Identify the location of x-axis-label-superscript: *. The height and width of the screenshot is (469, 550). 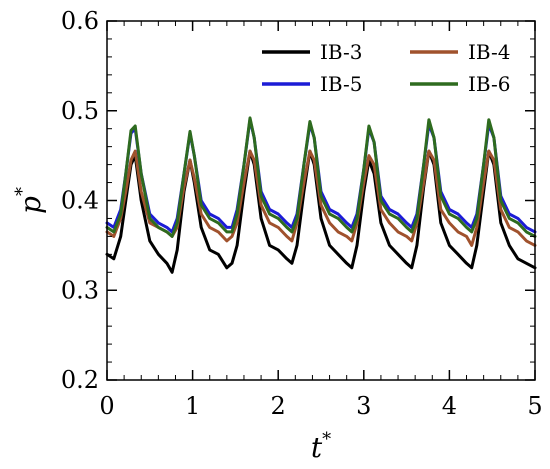
(326, 439).